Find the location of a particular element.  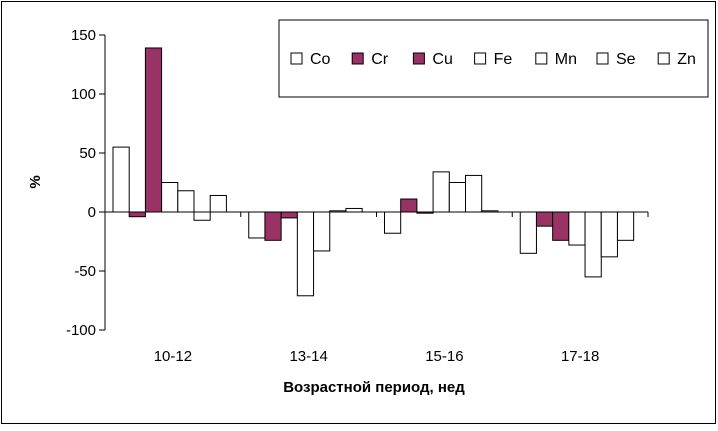

x-axis-title: Возрастной период, нед is located at coordinates (374, 387).